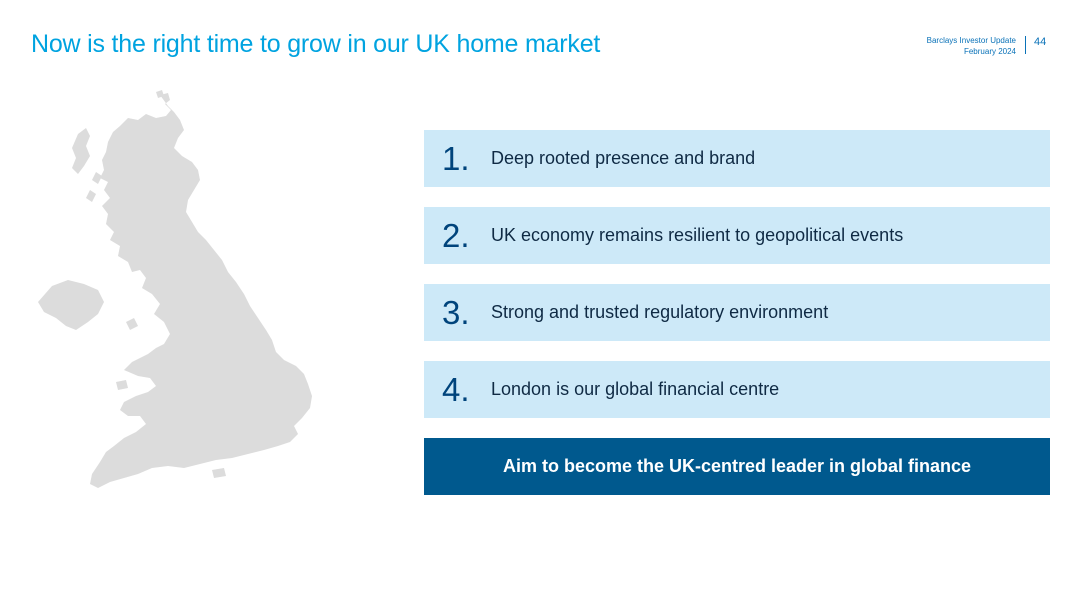 Image resolution: width=1080 pixels, height=607 pixels. I want to click on meta-document-name: Barclays Investor Update, so click(971, 40).